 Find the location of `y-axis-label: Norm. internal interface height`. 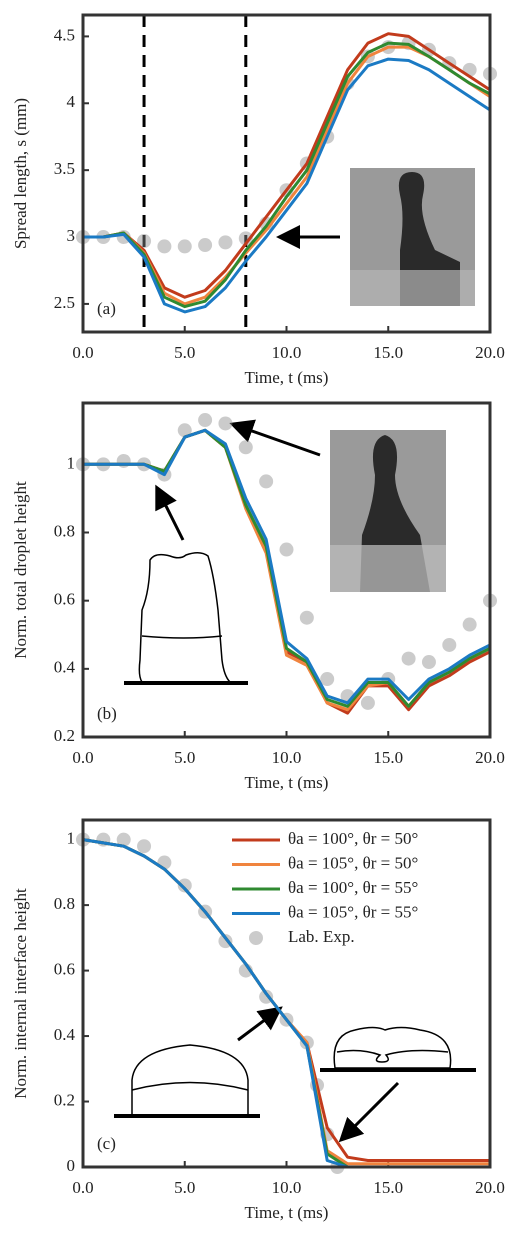

y-axis-label: Norm. internal interface height is located at coordinates (20, 993).